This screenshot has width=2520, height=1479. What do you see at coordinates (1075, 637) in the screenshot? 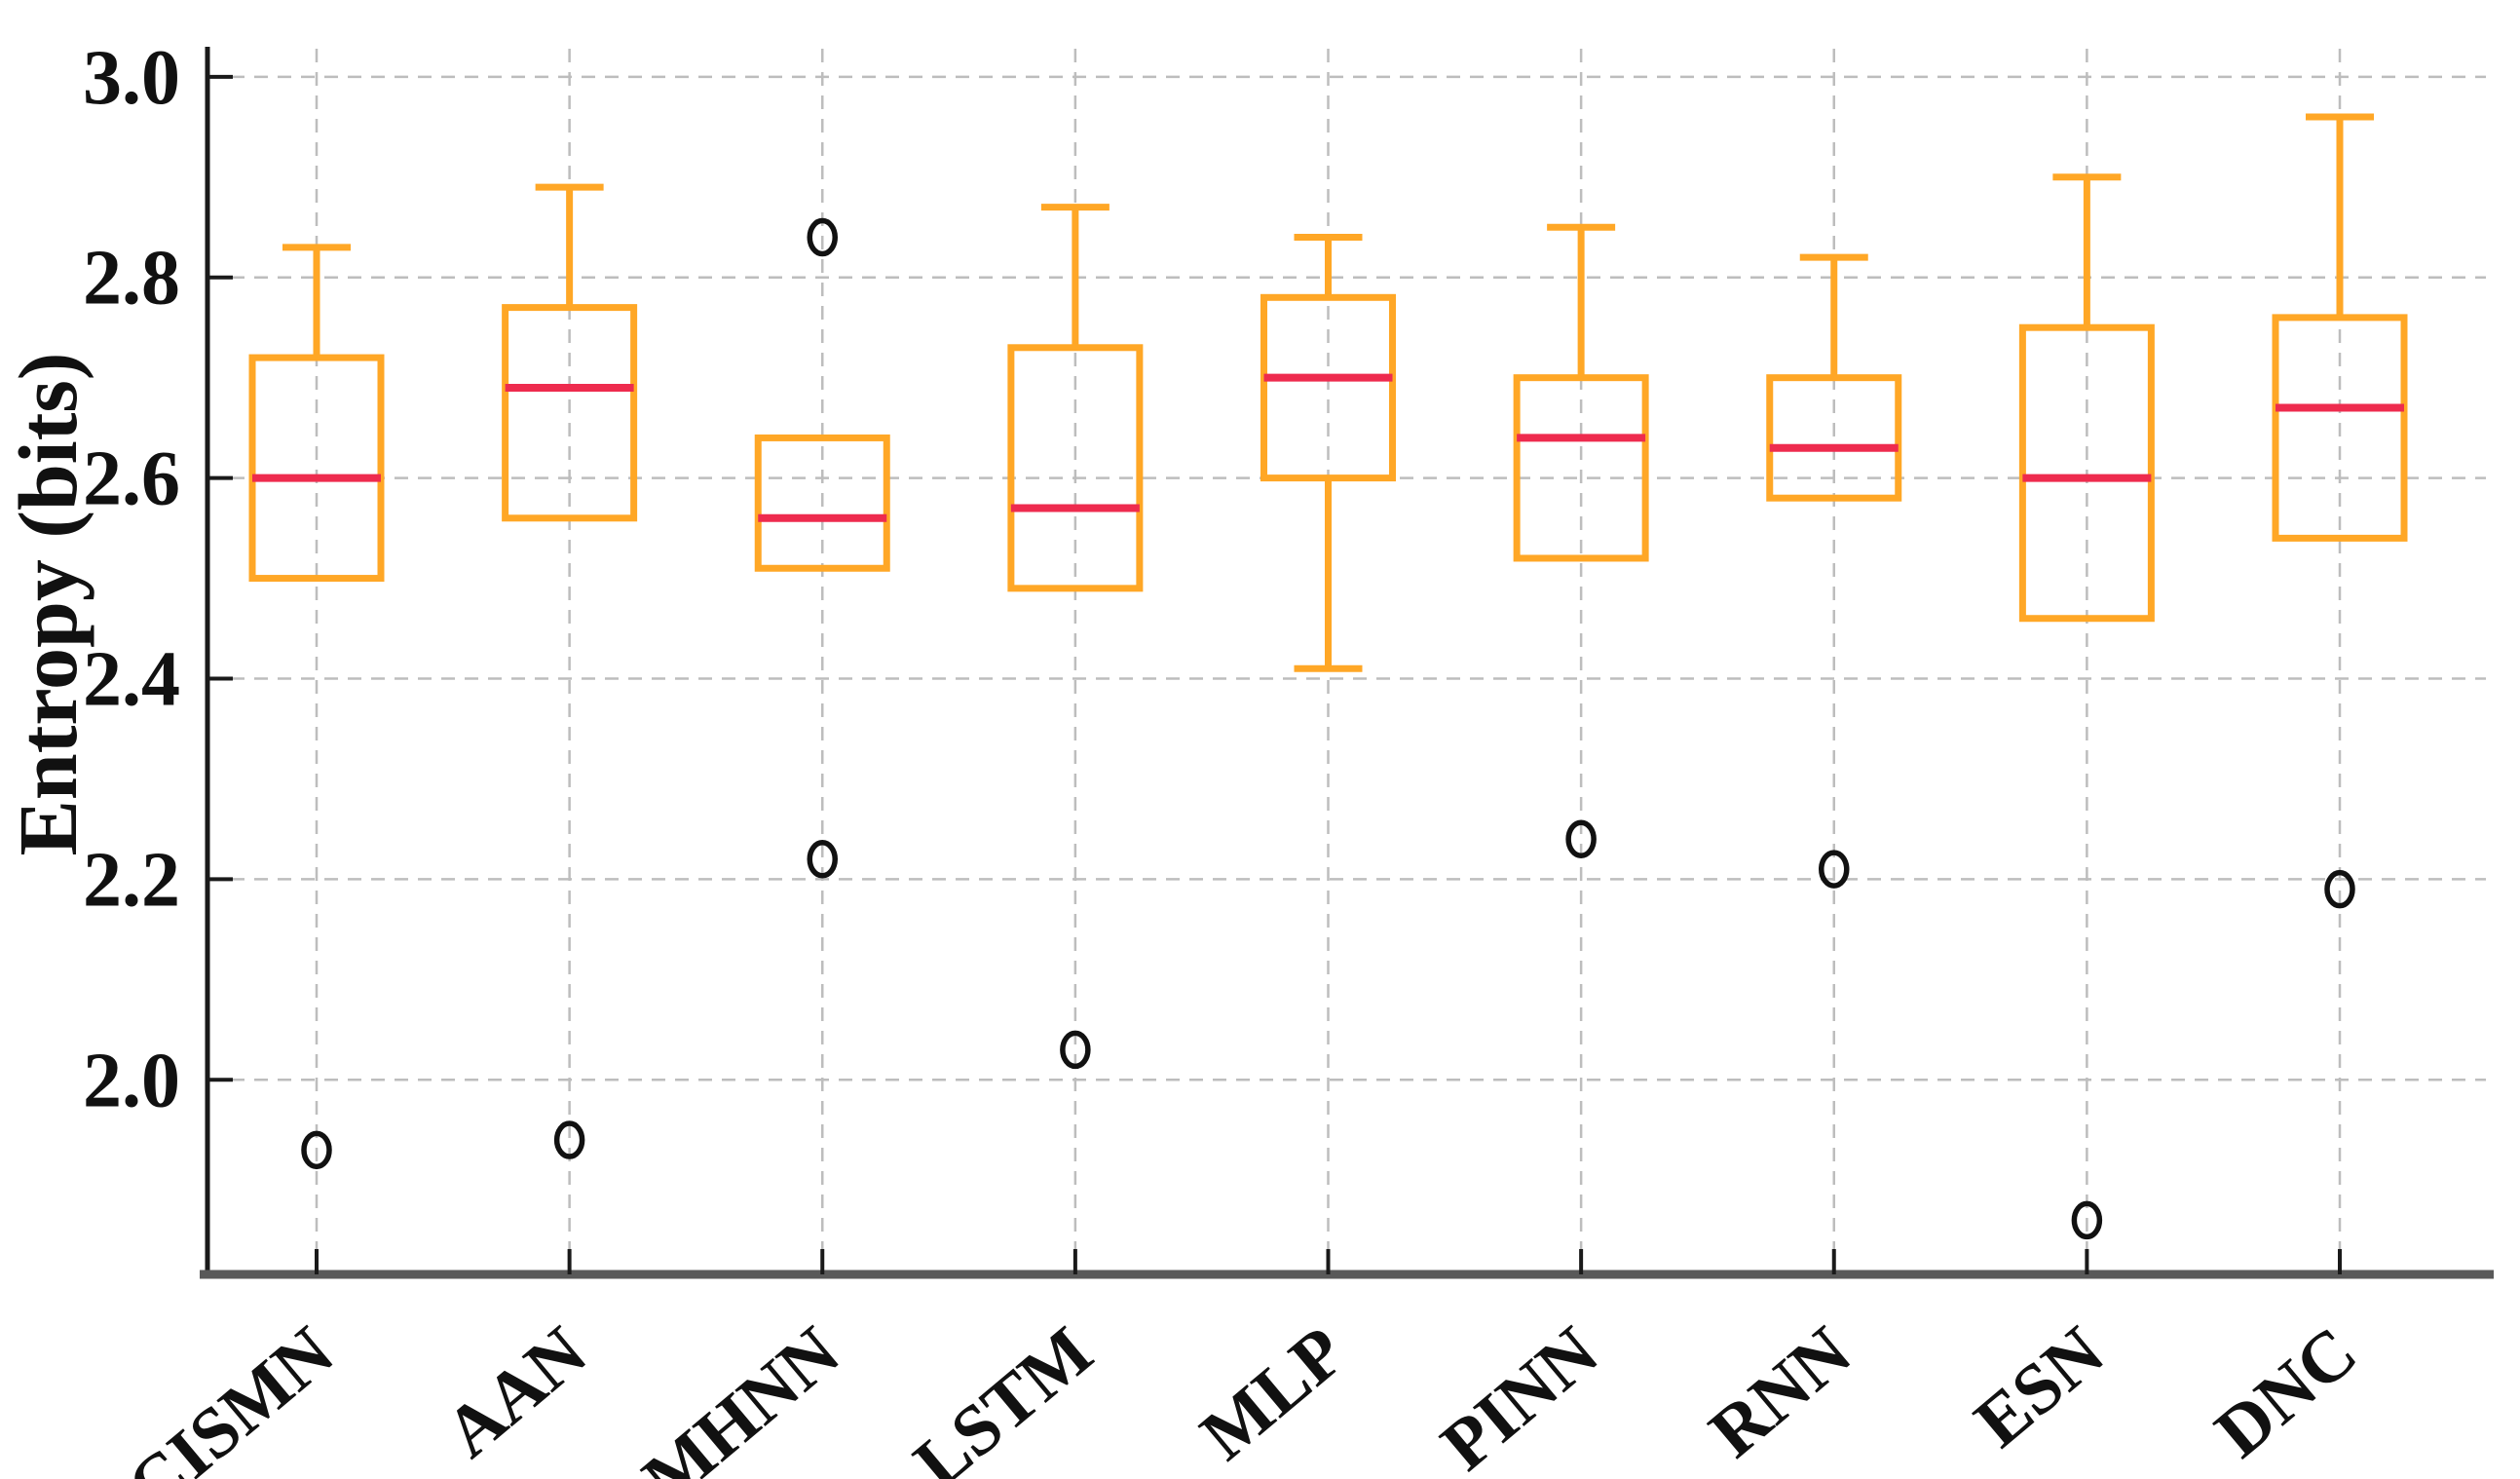
I see `box-group-LSTM` at bounding box center [1075, 637].